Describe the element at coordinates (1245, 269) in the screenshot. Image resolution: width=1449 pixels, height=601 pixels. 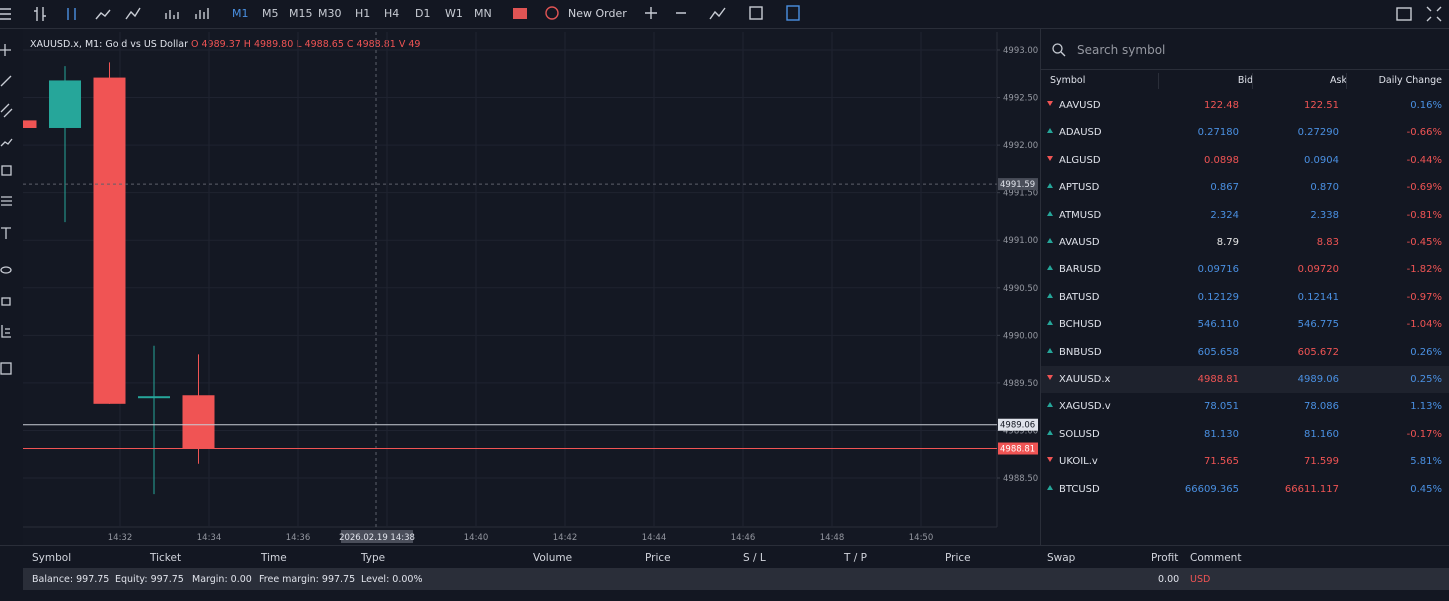
I see `watchlist-row: BARUSD 0.09716 0.09720 -1.82%` at that location.